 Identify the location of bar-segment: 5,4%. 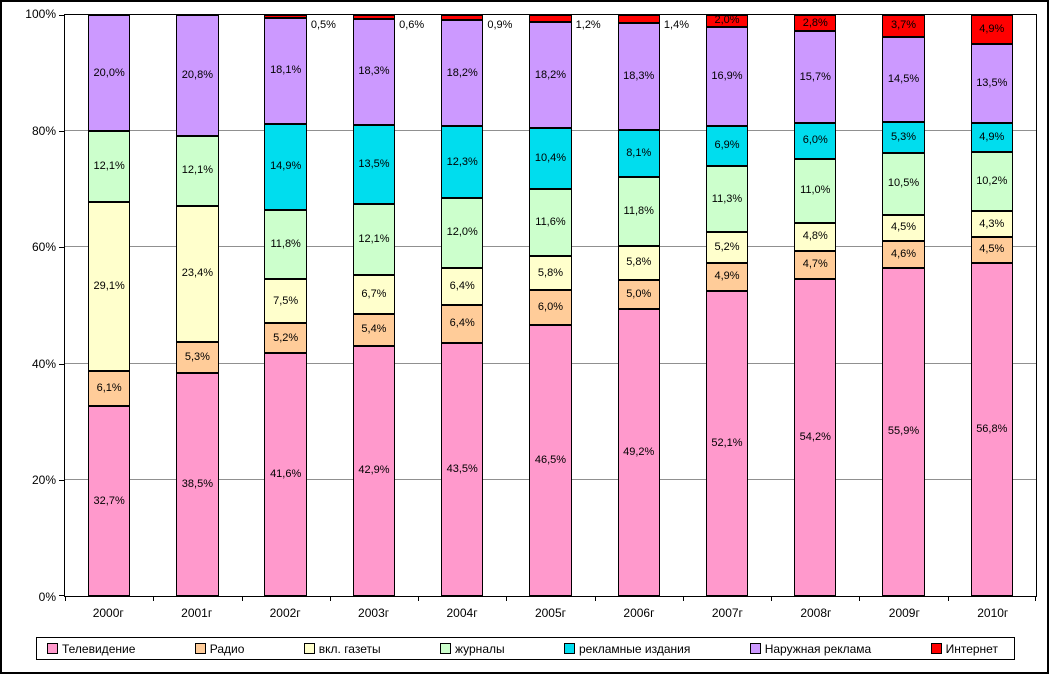
(374, 329).